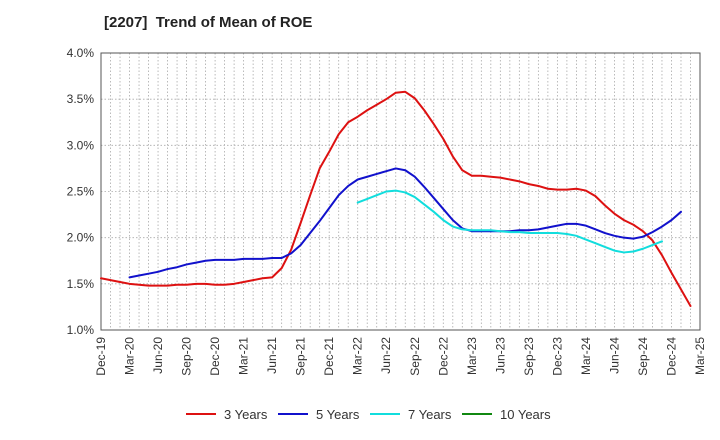  What do you see at coordinates (443, 356) in the screenshot?
I see `x-tick-label: Dec-22` at bounding box center [443, 356].